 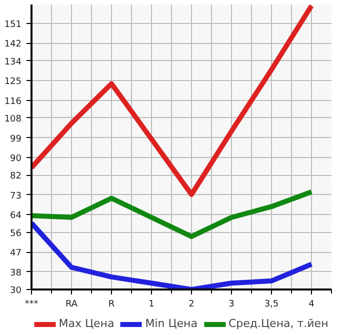 What do you see at coordinates (16, 216) in the screenshot?
I see `y-tick-label: 64` at bounding box center [16, 216].